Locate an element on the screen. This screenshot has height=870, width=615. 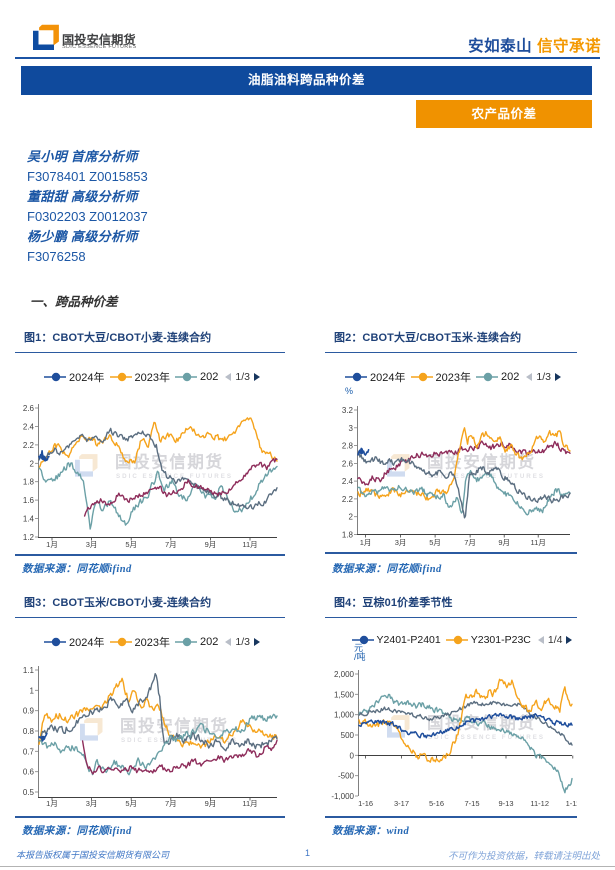
svg-text: 0.5 is located at coordinates (29, 792).